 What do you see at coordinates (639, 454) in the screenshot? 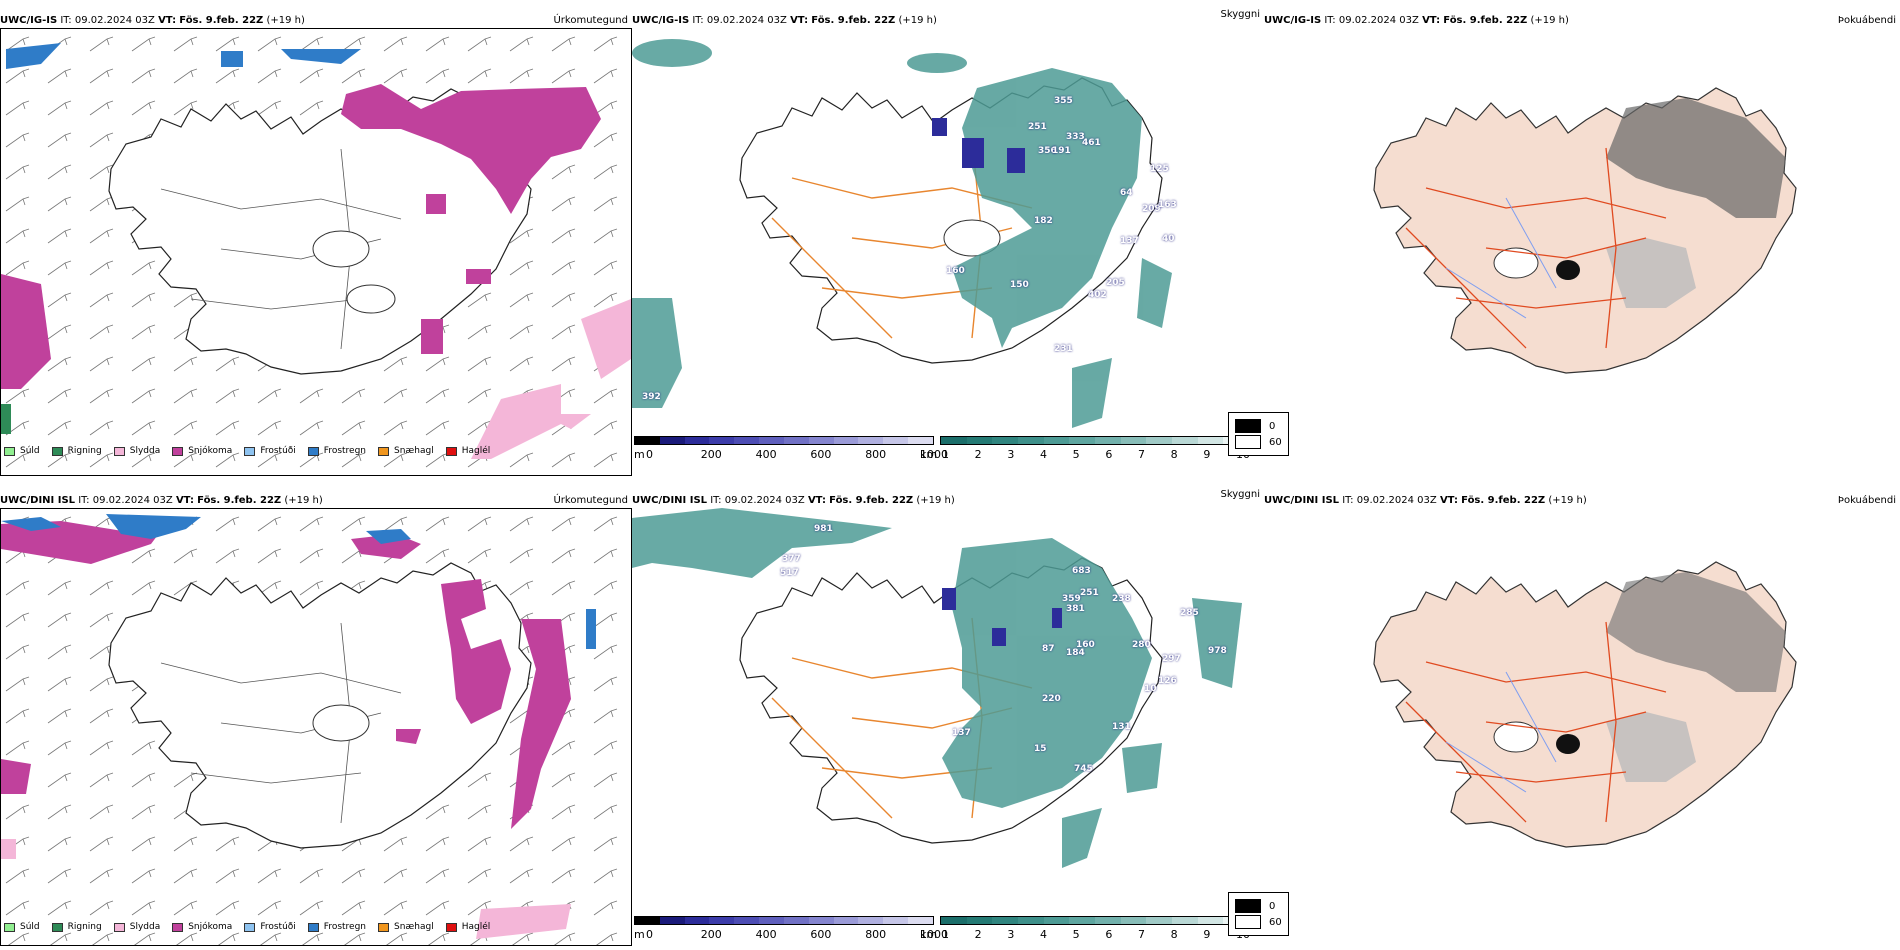
I see `ceiling-unit: m` at bounding box center [639, 454].